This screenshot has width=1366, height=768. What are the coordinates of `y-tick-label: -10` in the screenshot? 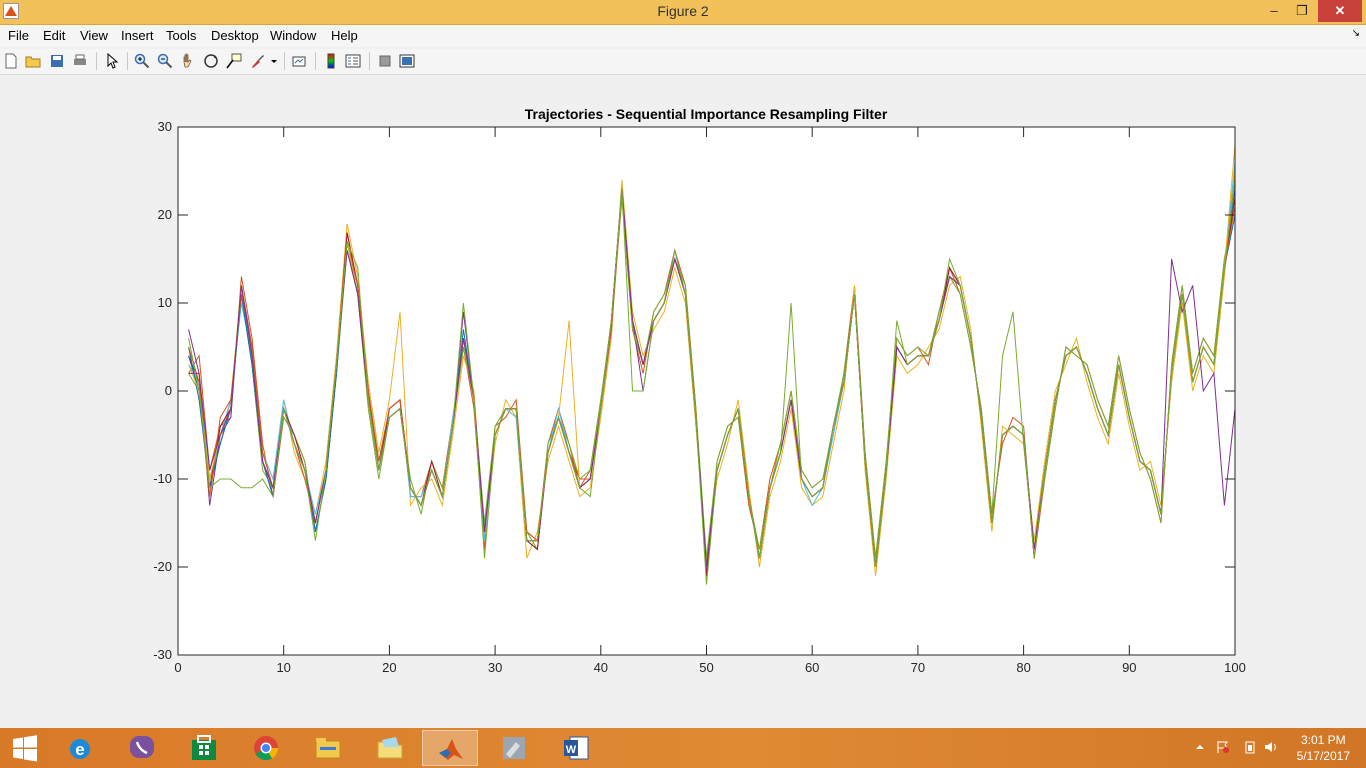 It's located at (162, 478).